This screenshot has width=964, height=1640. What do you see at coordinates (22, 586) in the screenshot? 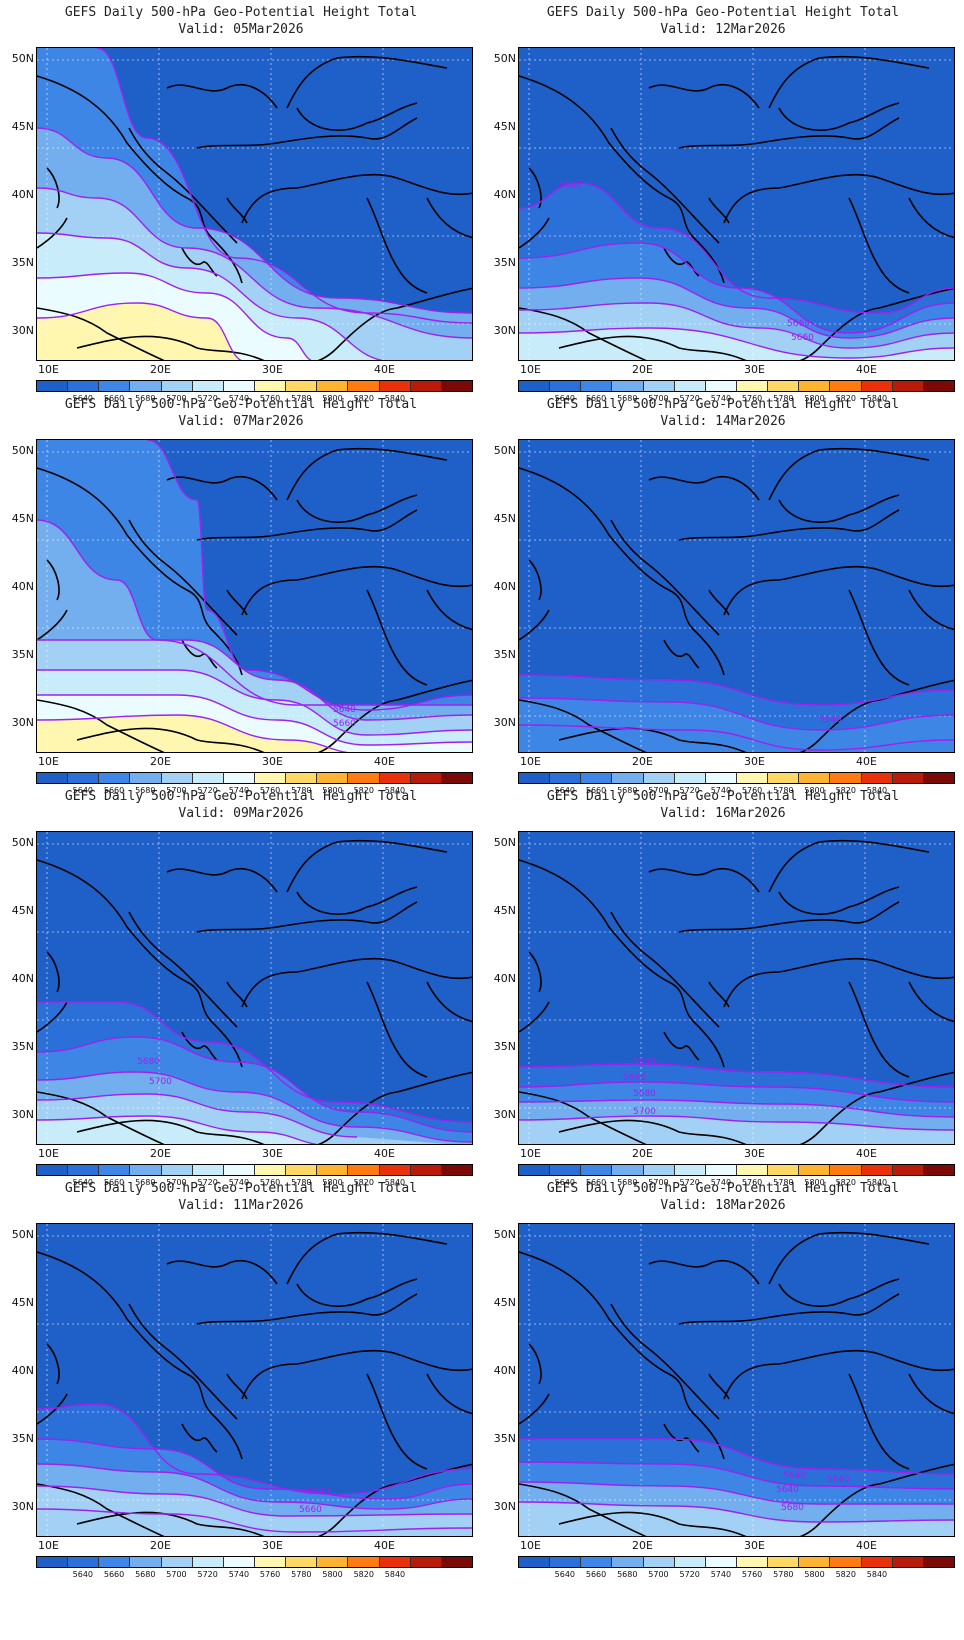
I see `latitude-label: 40N` at bounding box center [22, 586].